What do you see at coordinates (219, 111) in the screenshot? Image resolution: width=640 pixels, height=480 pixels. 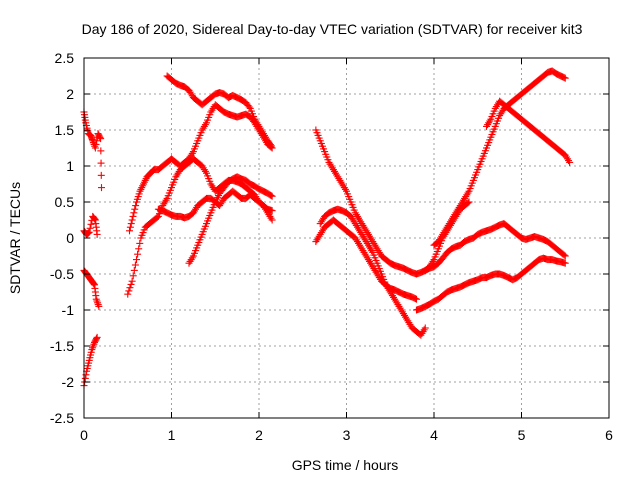 I see `series-arc-b` at bounding box center [219, 111].